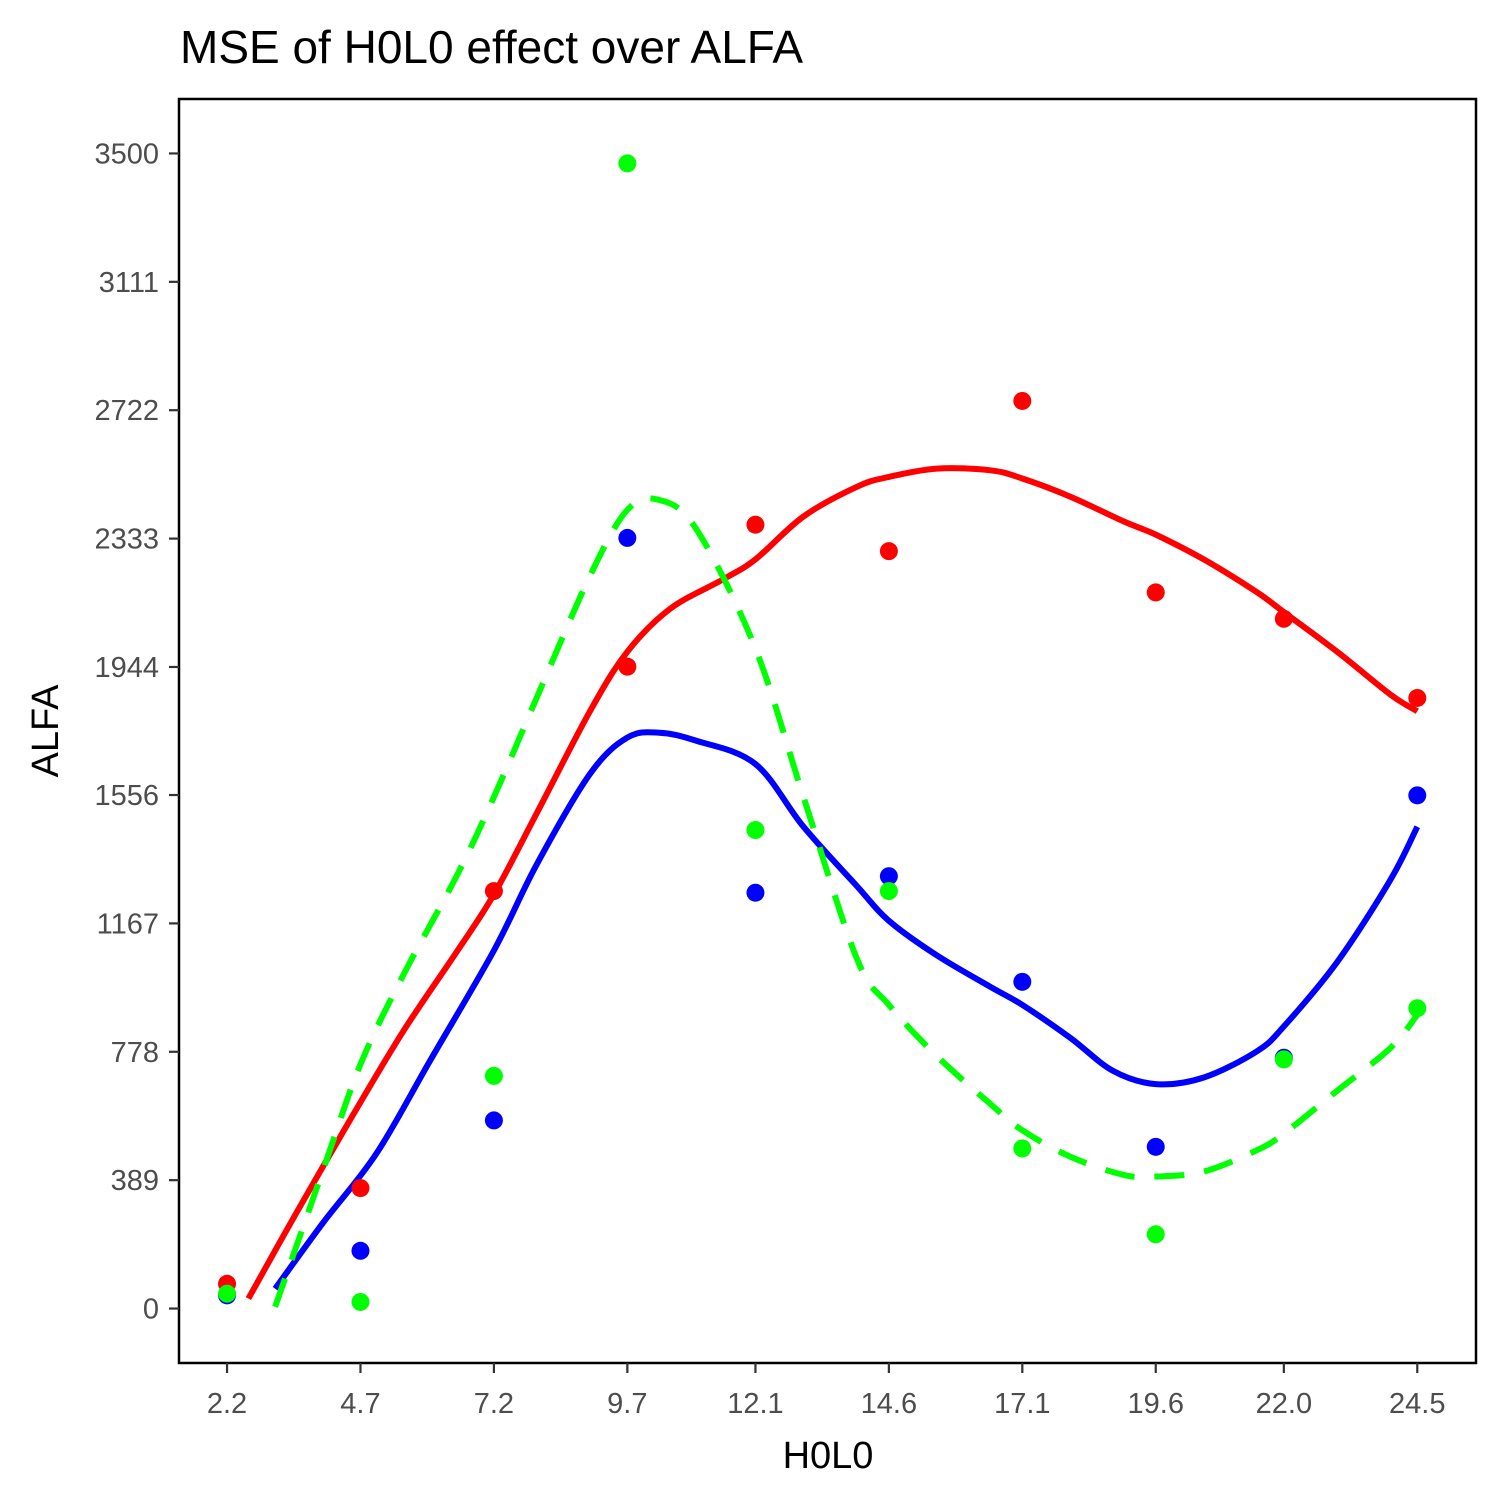 The image size is (1500, 1500). Describe the element at coordinates (126, 668) in the screenshot. I see `y-tick-label: 1944` at that location.